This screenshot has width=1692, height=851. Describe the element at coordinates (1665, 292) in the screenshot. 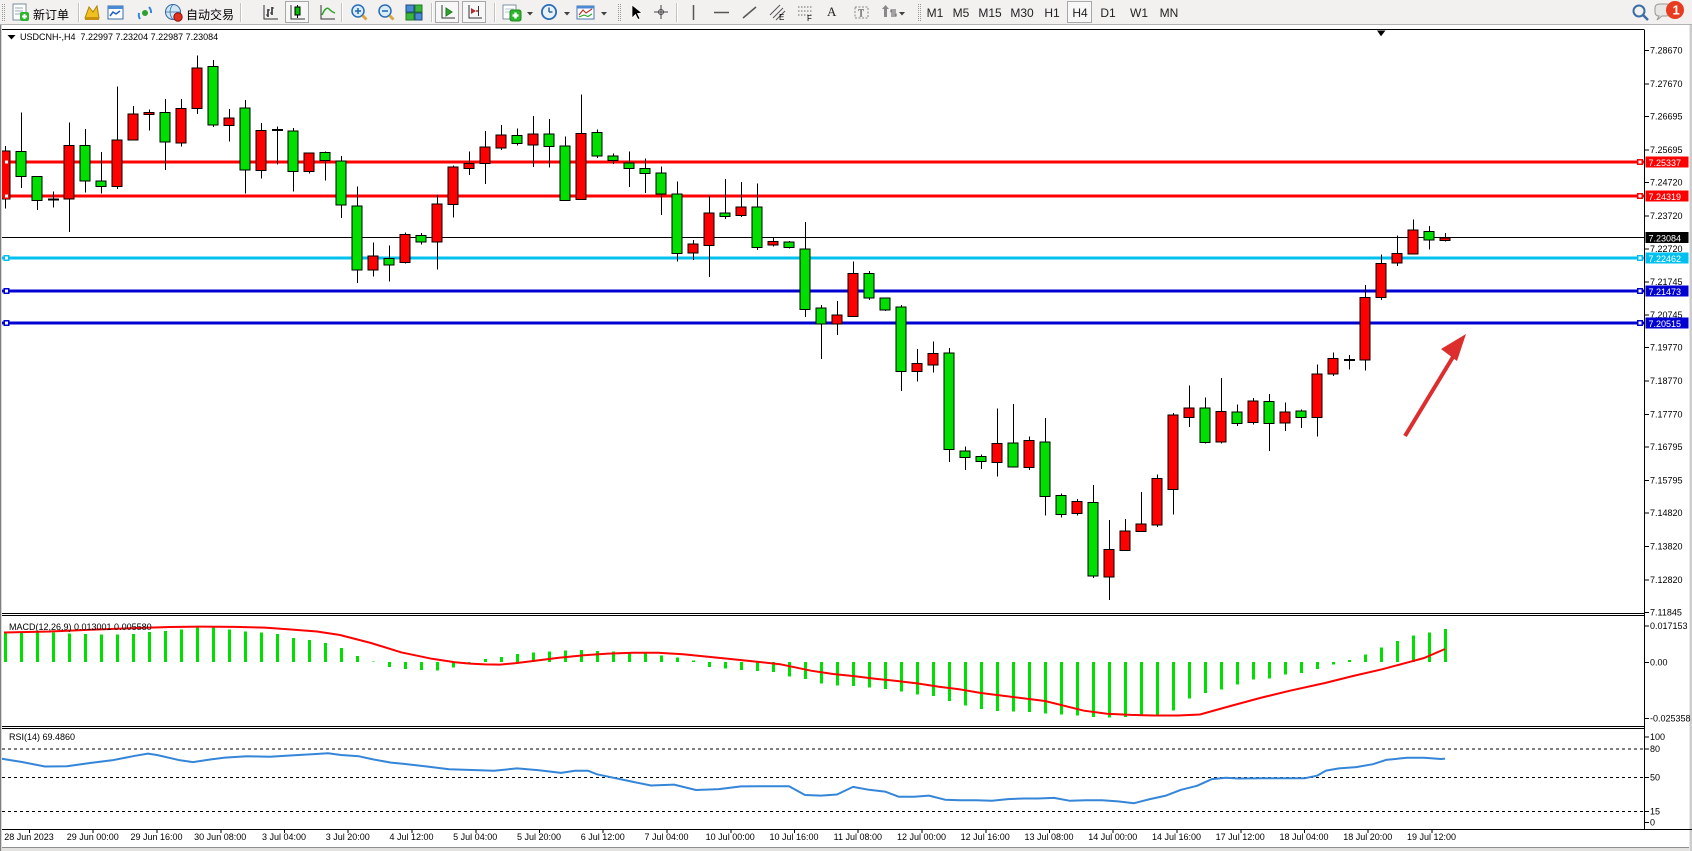

I see `svg-text: 7.21473` at that location.